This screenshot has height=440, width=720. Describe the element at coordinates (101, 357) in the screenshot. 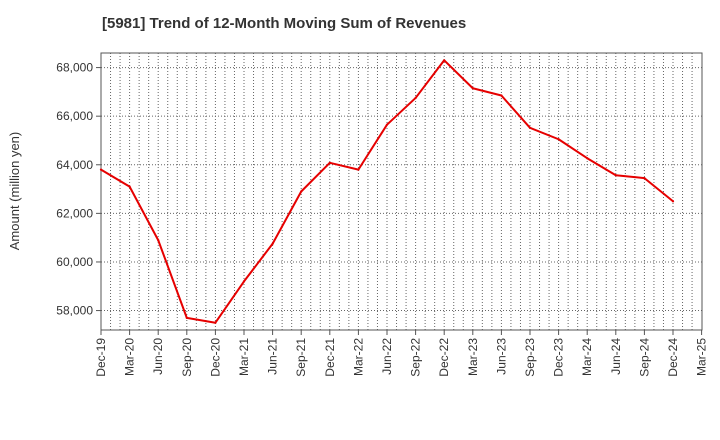

I see `x-tick-label: Dec-19` at that location.